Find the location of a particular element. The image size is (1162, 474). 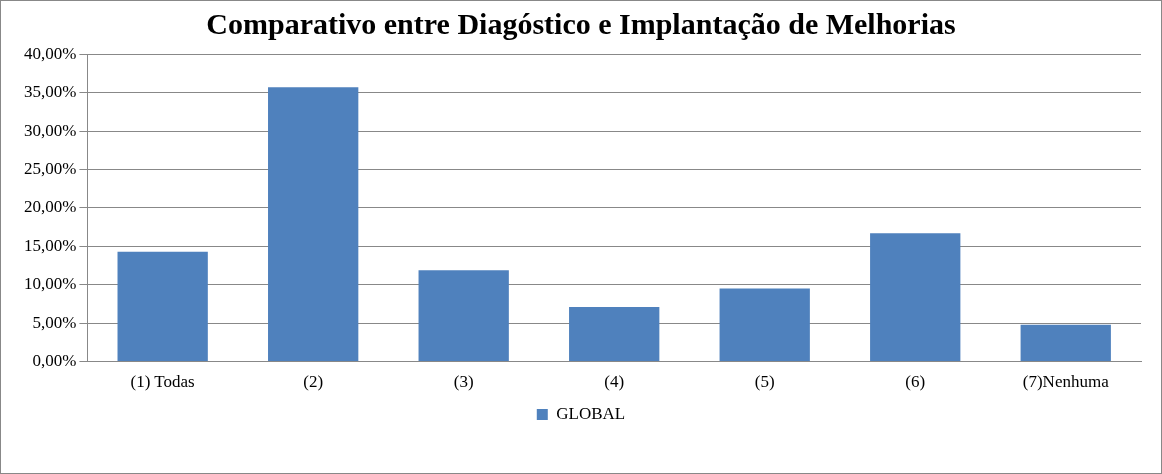

y-tick-label: 5,00% is located at coordinates (54, 322).